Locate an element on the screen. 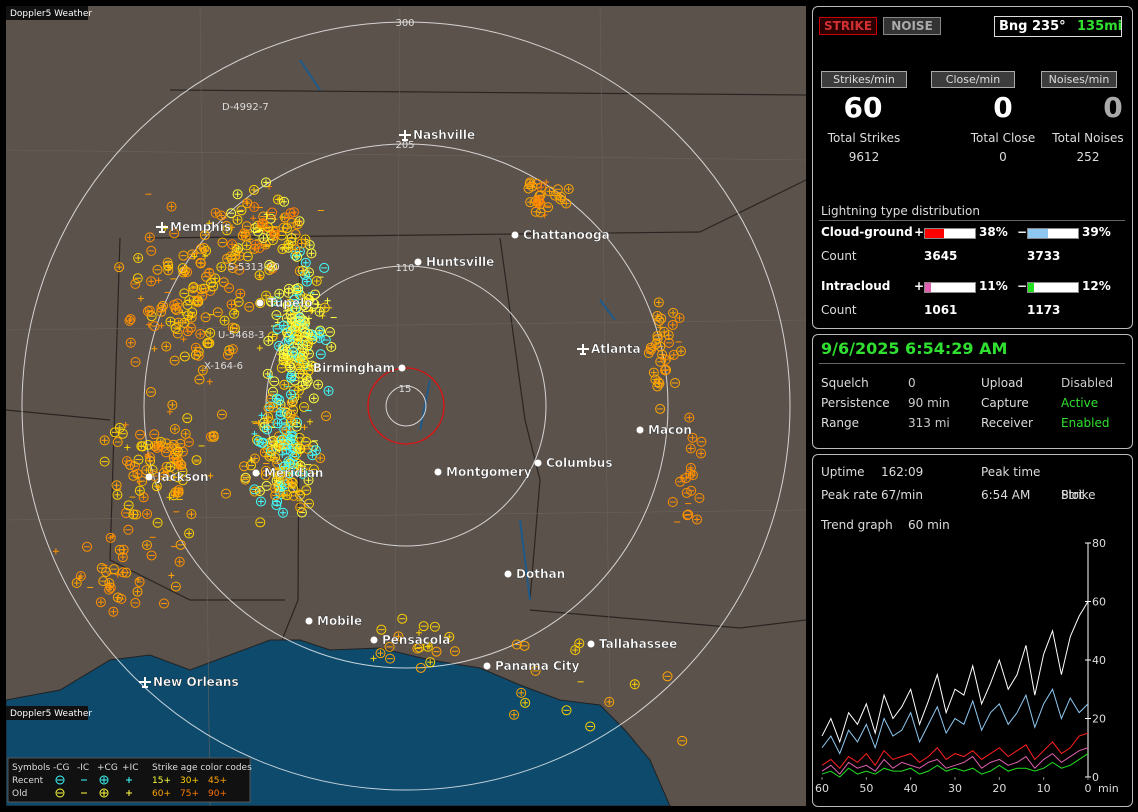 The width and height of the screenshot is (1138, 812). legend-row-label: Recent is located at coordinates (28, 781).